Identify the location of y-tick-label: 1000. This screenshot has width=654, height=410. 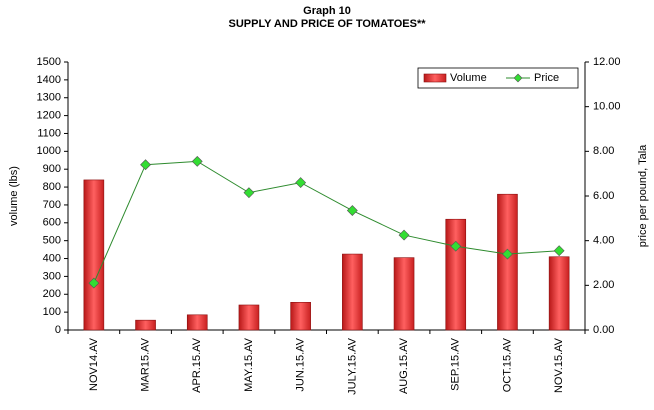
(49, 151).